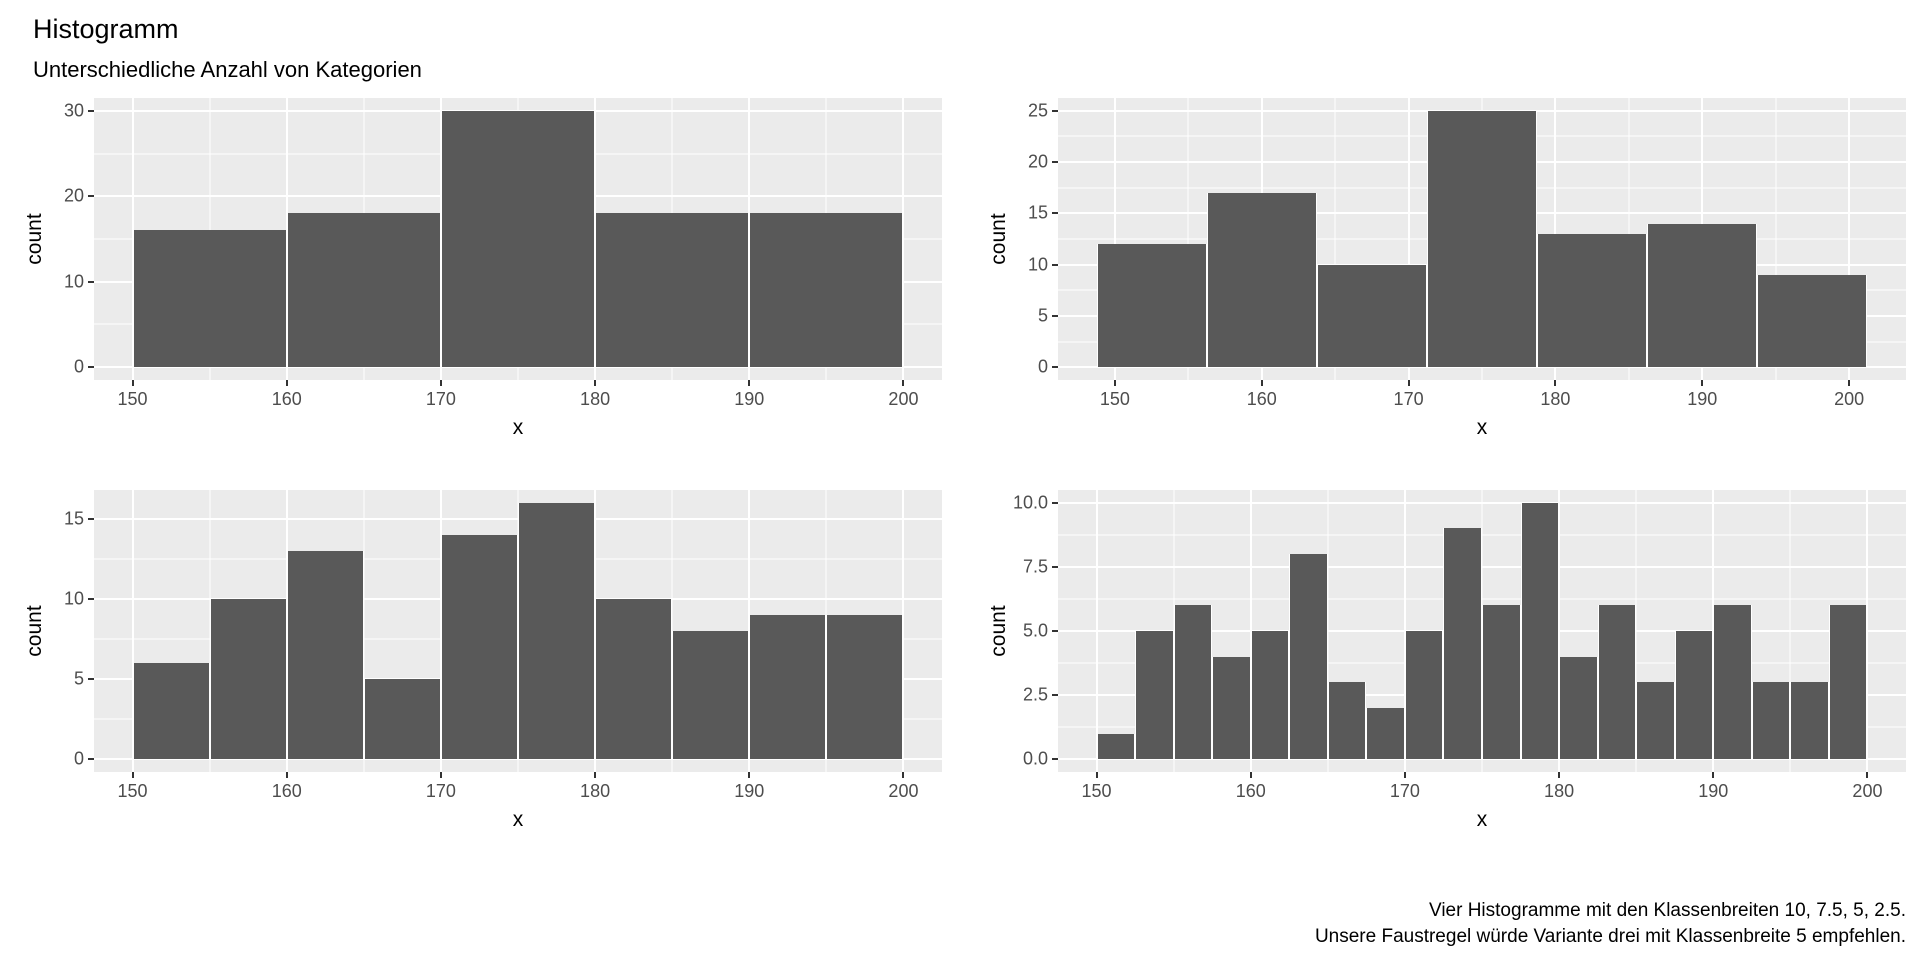 This screenshot has width=1920, height=960. Describe the element at coordinates (1037, 264) in the screenshot. I see `y-tick-label: 10` at that location.